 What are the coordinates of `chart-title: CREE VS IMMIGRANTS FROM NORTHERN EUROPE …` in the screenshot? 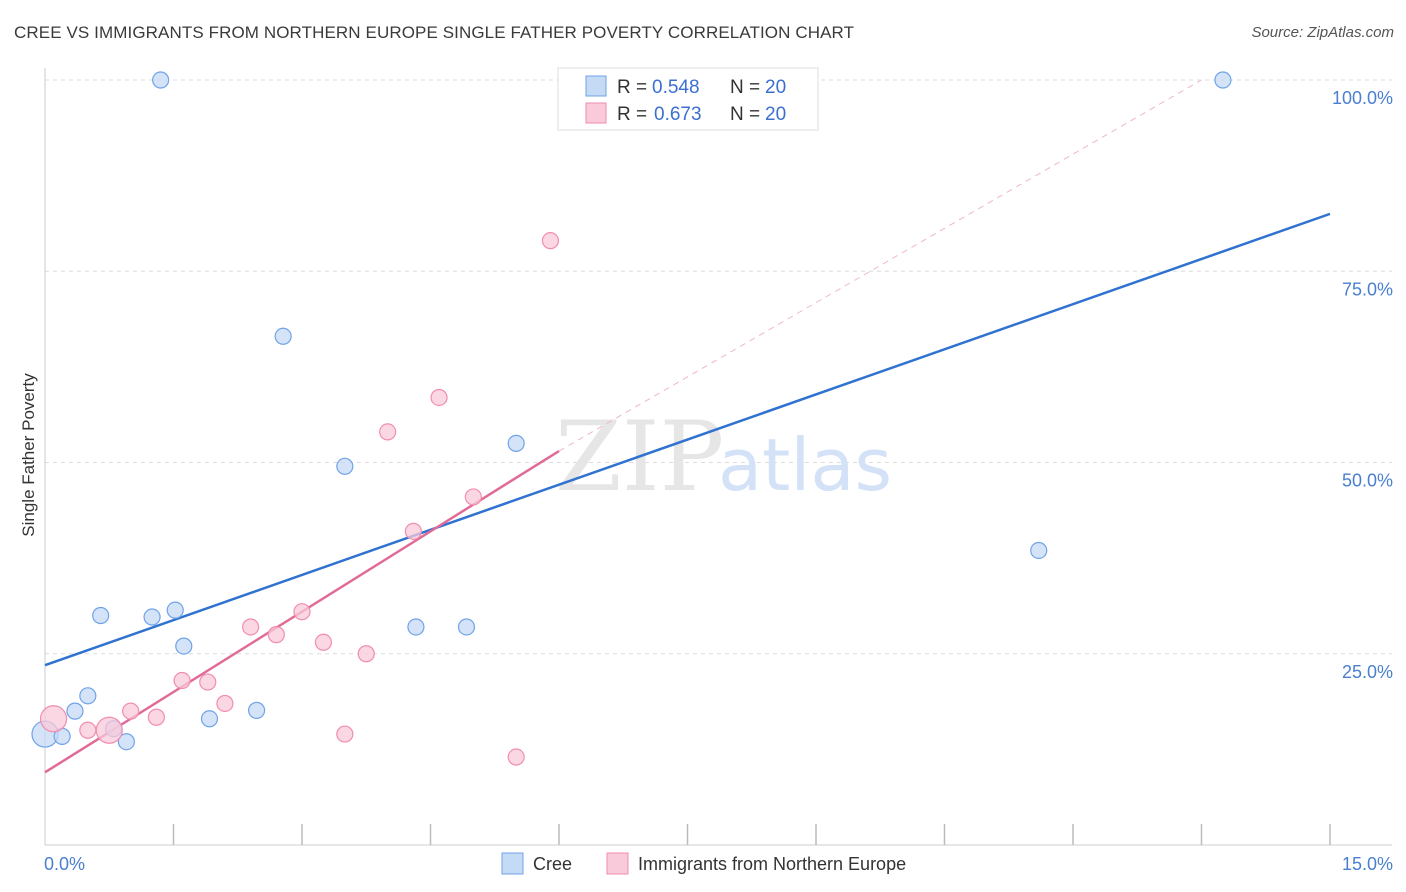 It's located at (434, 32).